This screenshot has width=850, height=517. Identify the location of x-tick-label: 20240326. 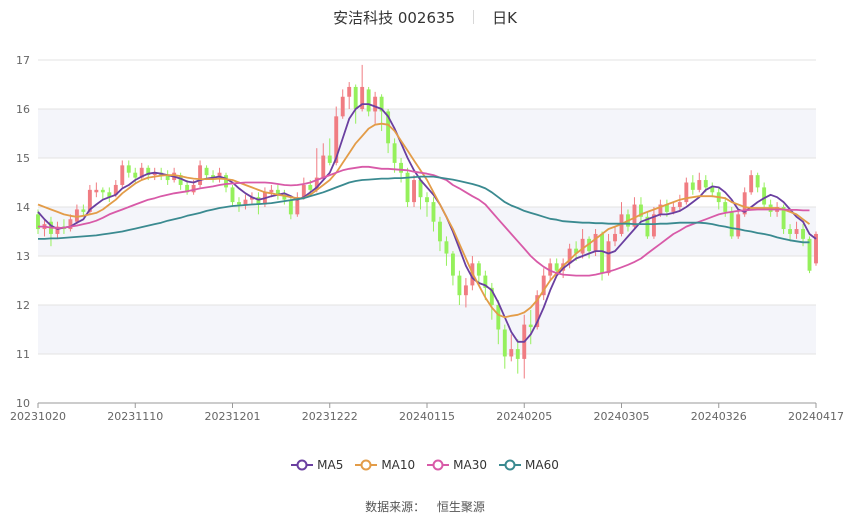
(719, 416).